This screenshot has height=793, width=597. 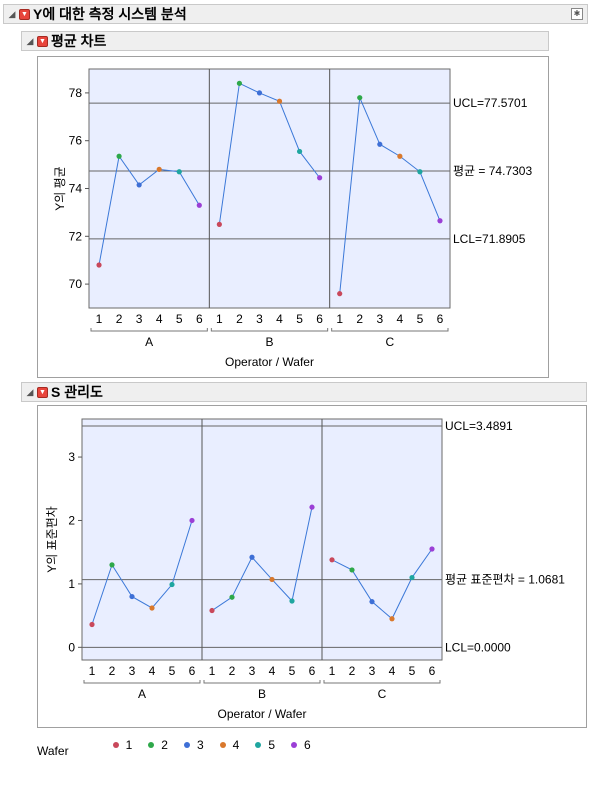 What do you see at coordinates (52, 539) in the screenshot?
I see `y-axis-label: Y의 표준편차` at bounding box center [52, 539].